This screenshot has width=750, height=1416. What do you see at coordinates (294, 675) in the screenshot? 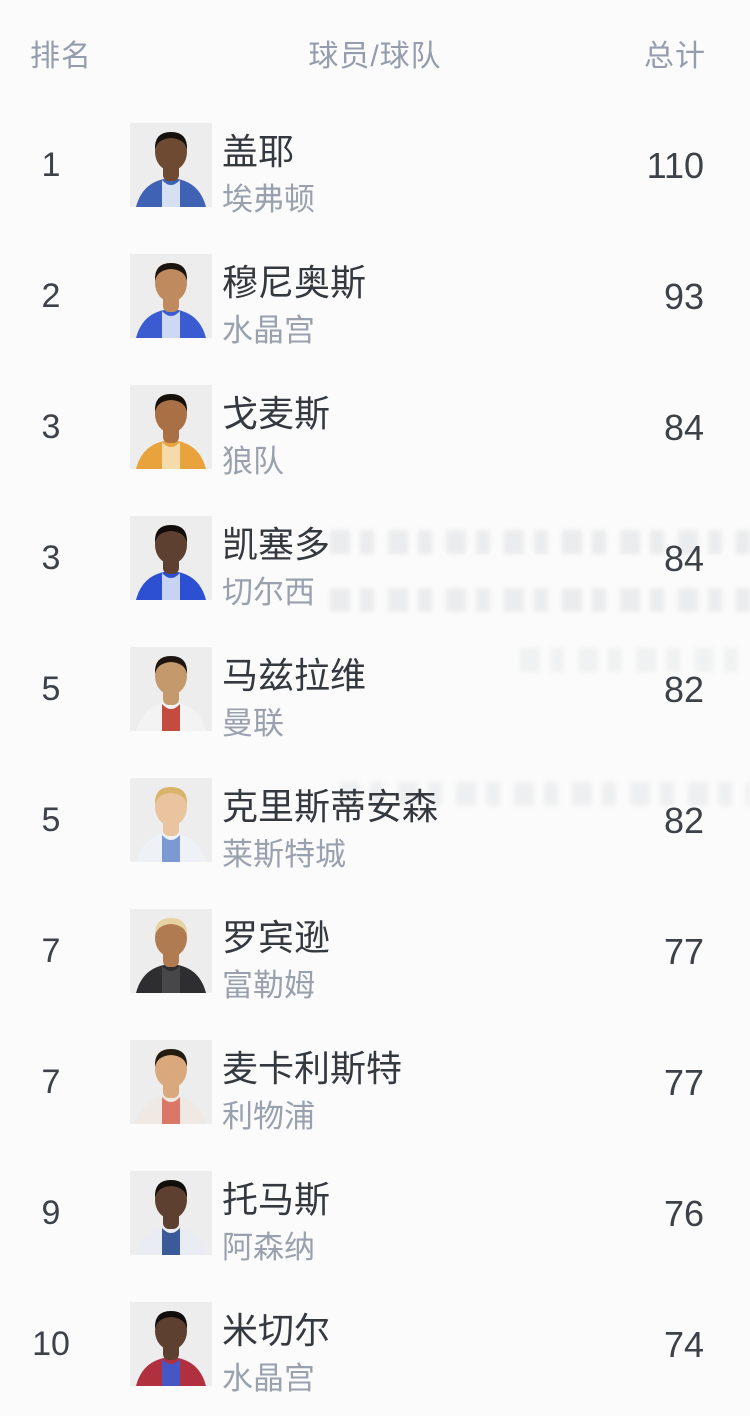
I see `player-name: 马兹拉维` at bounding box center [294, 675].